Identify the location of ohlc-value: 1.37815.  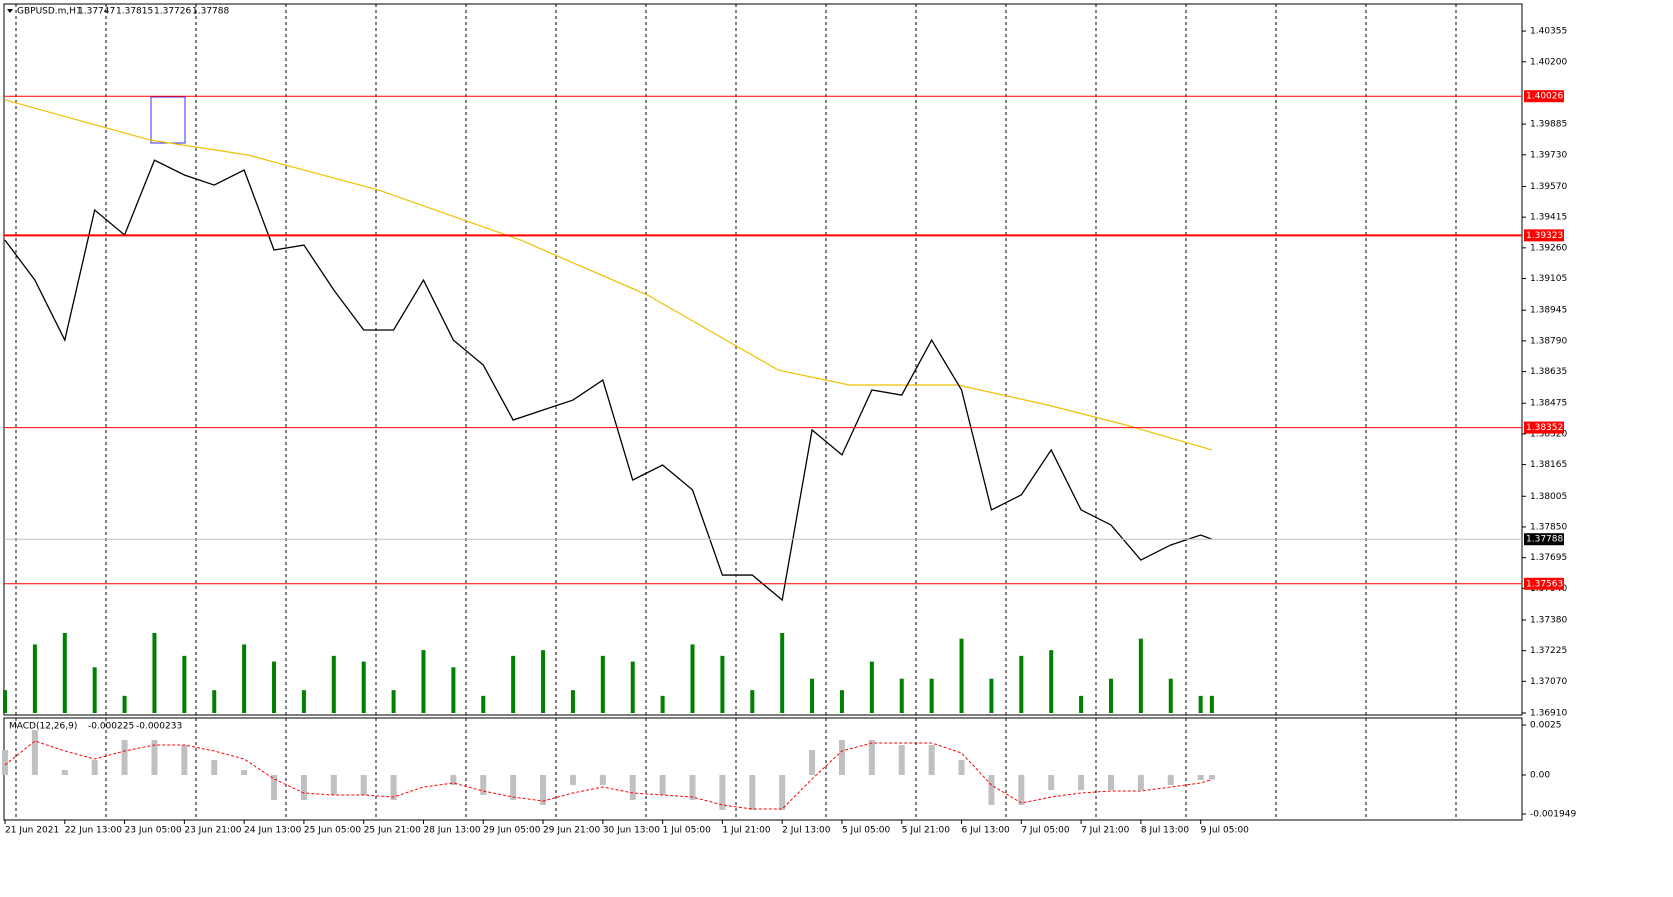
(134, 12).